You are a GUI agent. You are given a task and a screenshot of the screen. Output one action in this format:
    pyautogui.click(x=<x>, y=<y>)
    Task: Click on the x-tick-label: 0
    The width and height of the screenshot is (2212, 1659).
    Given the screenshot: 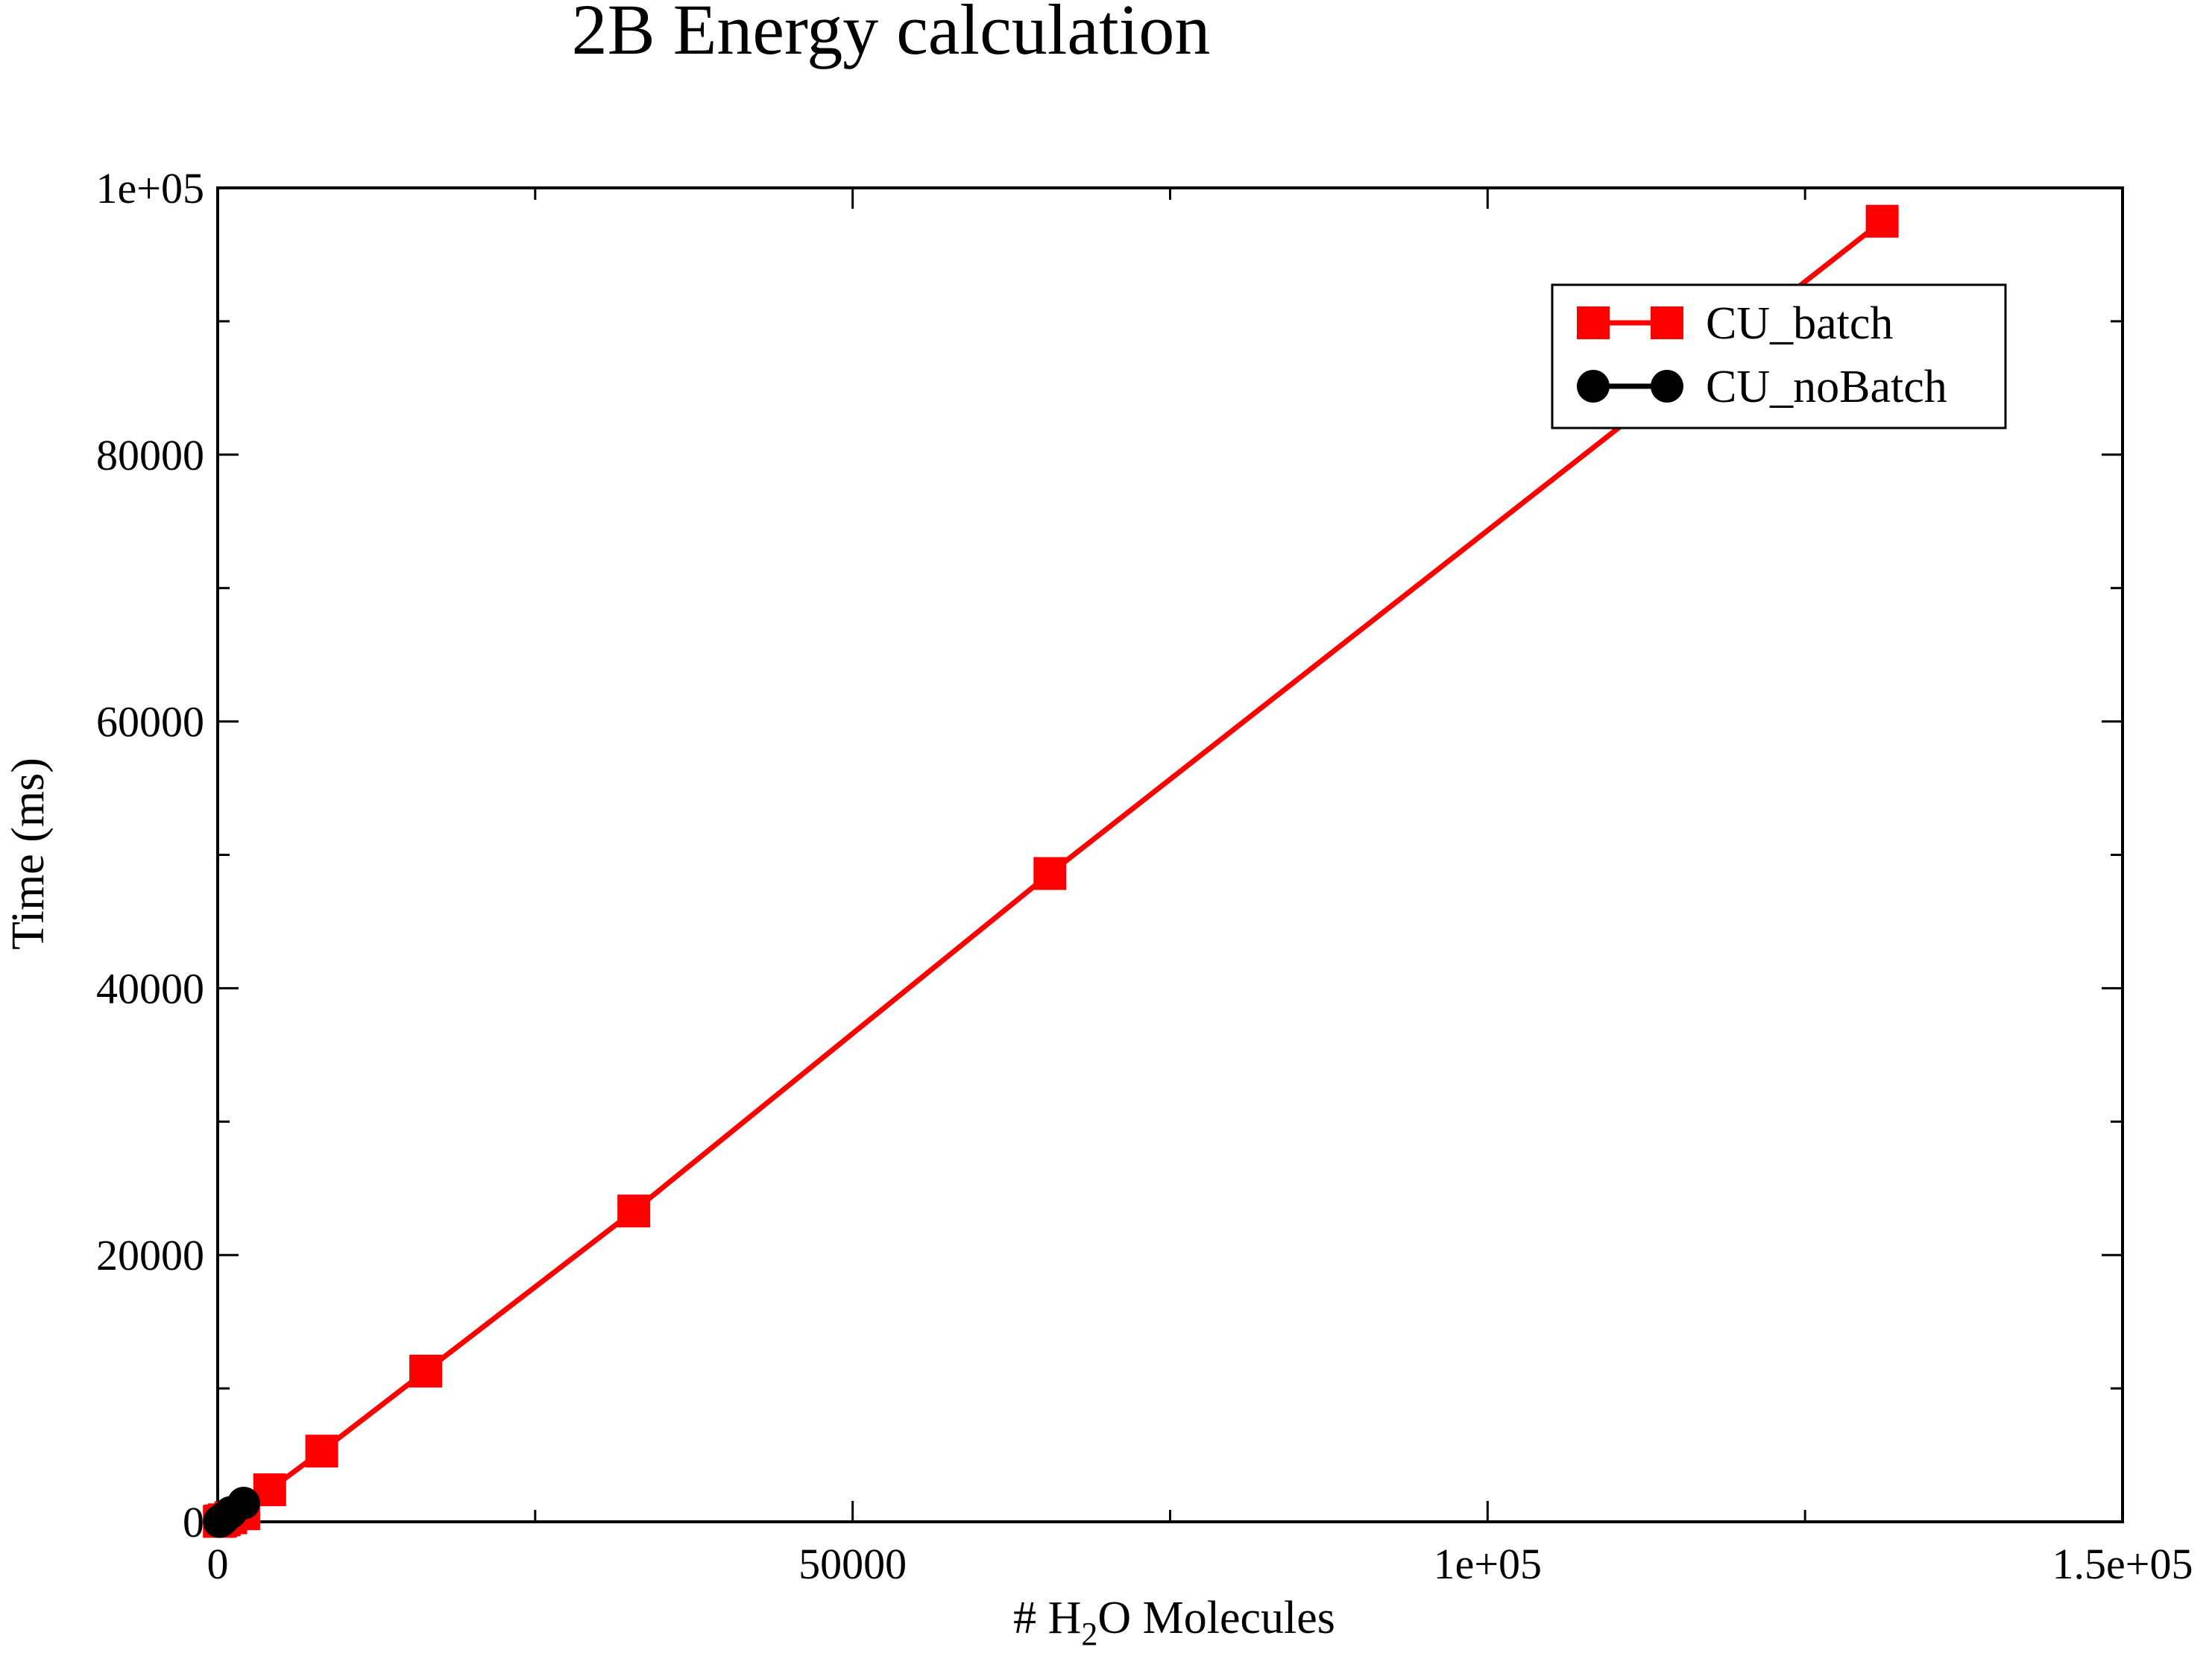 What is the action you would take?
    pyautogui.click(x=218, y=1564)
    